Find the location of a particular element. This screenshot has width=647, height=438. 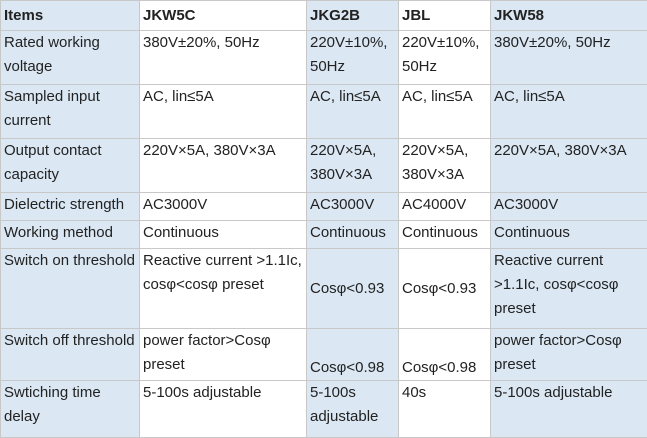

table-cell: 40s is located at coordinates (444, 409).